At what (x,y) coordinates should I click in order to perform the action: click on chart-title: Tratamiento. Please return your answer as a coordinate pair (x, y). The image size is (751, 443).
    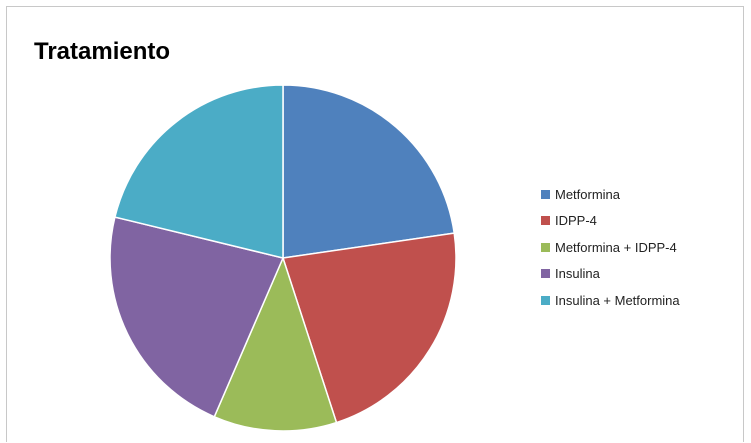
    Looking at the image, I should click on (102, 51).